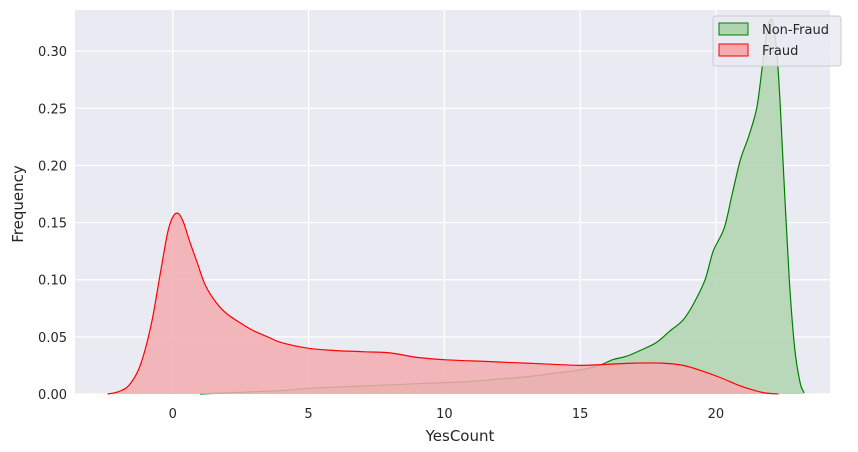 The width and height of the screenshot is (858, 452). I want to click on legend: Non-Fraud Fraud, so click(777, 41).